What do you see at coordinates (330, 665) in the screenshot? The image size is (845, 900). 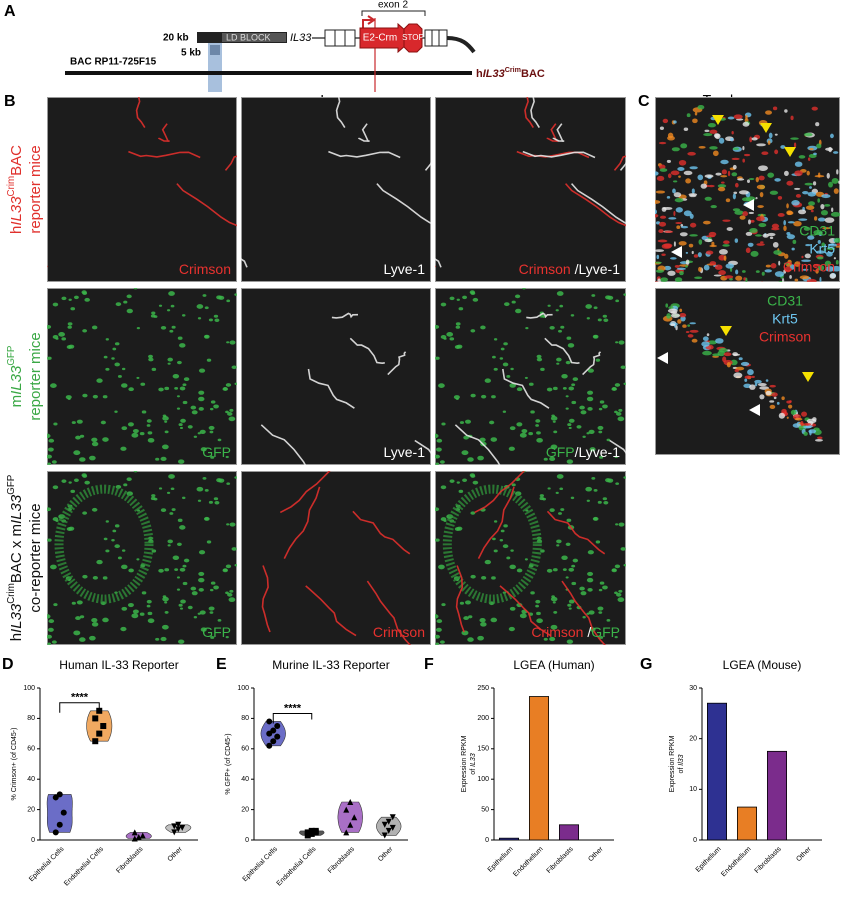 I see `chart-title: Murine IL-33 Reporter` at bounding box center [330, 665].